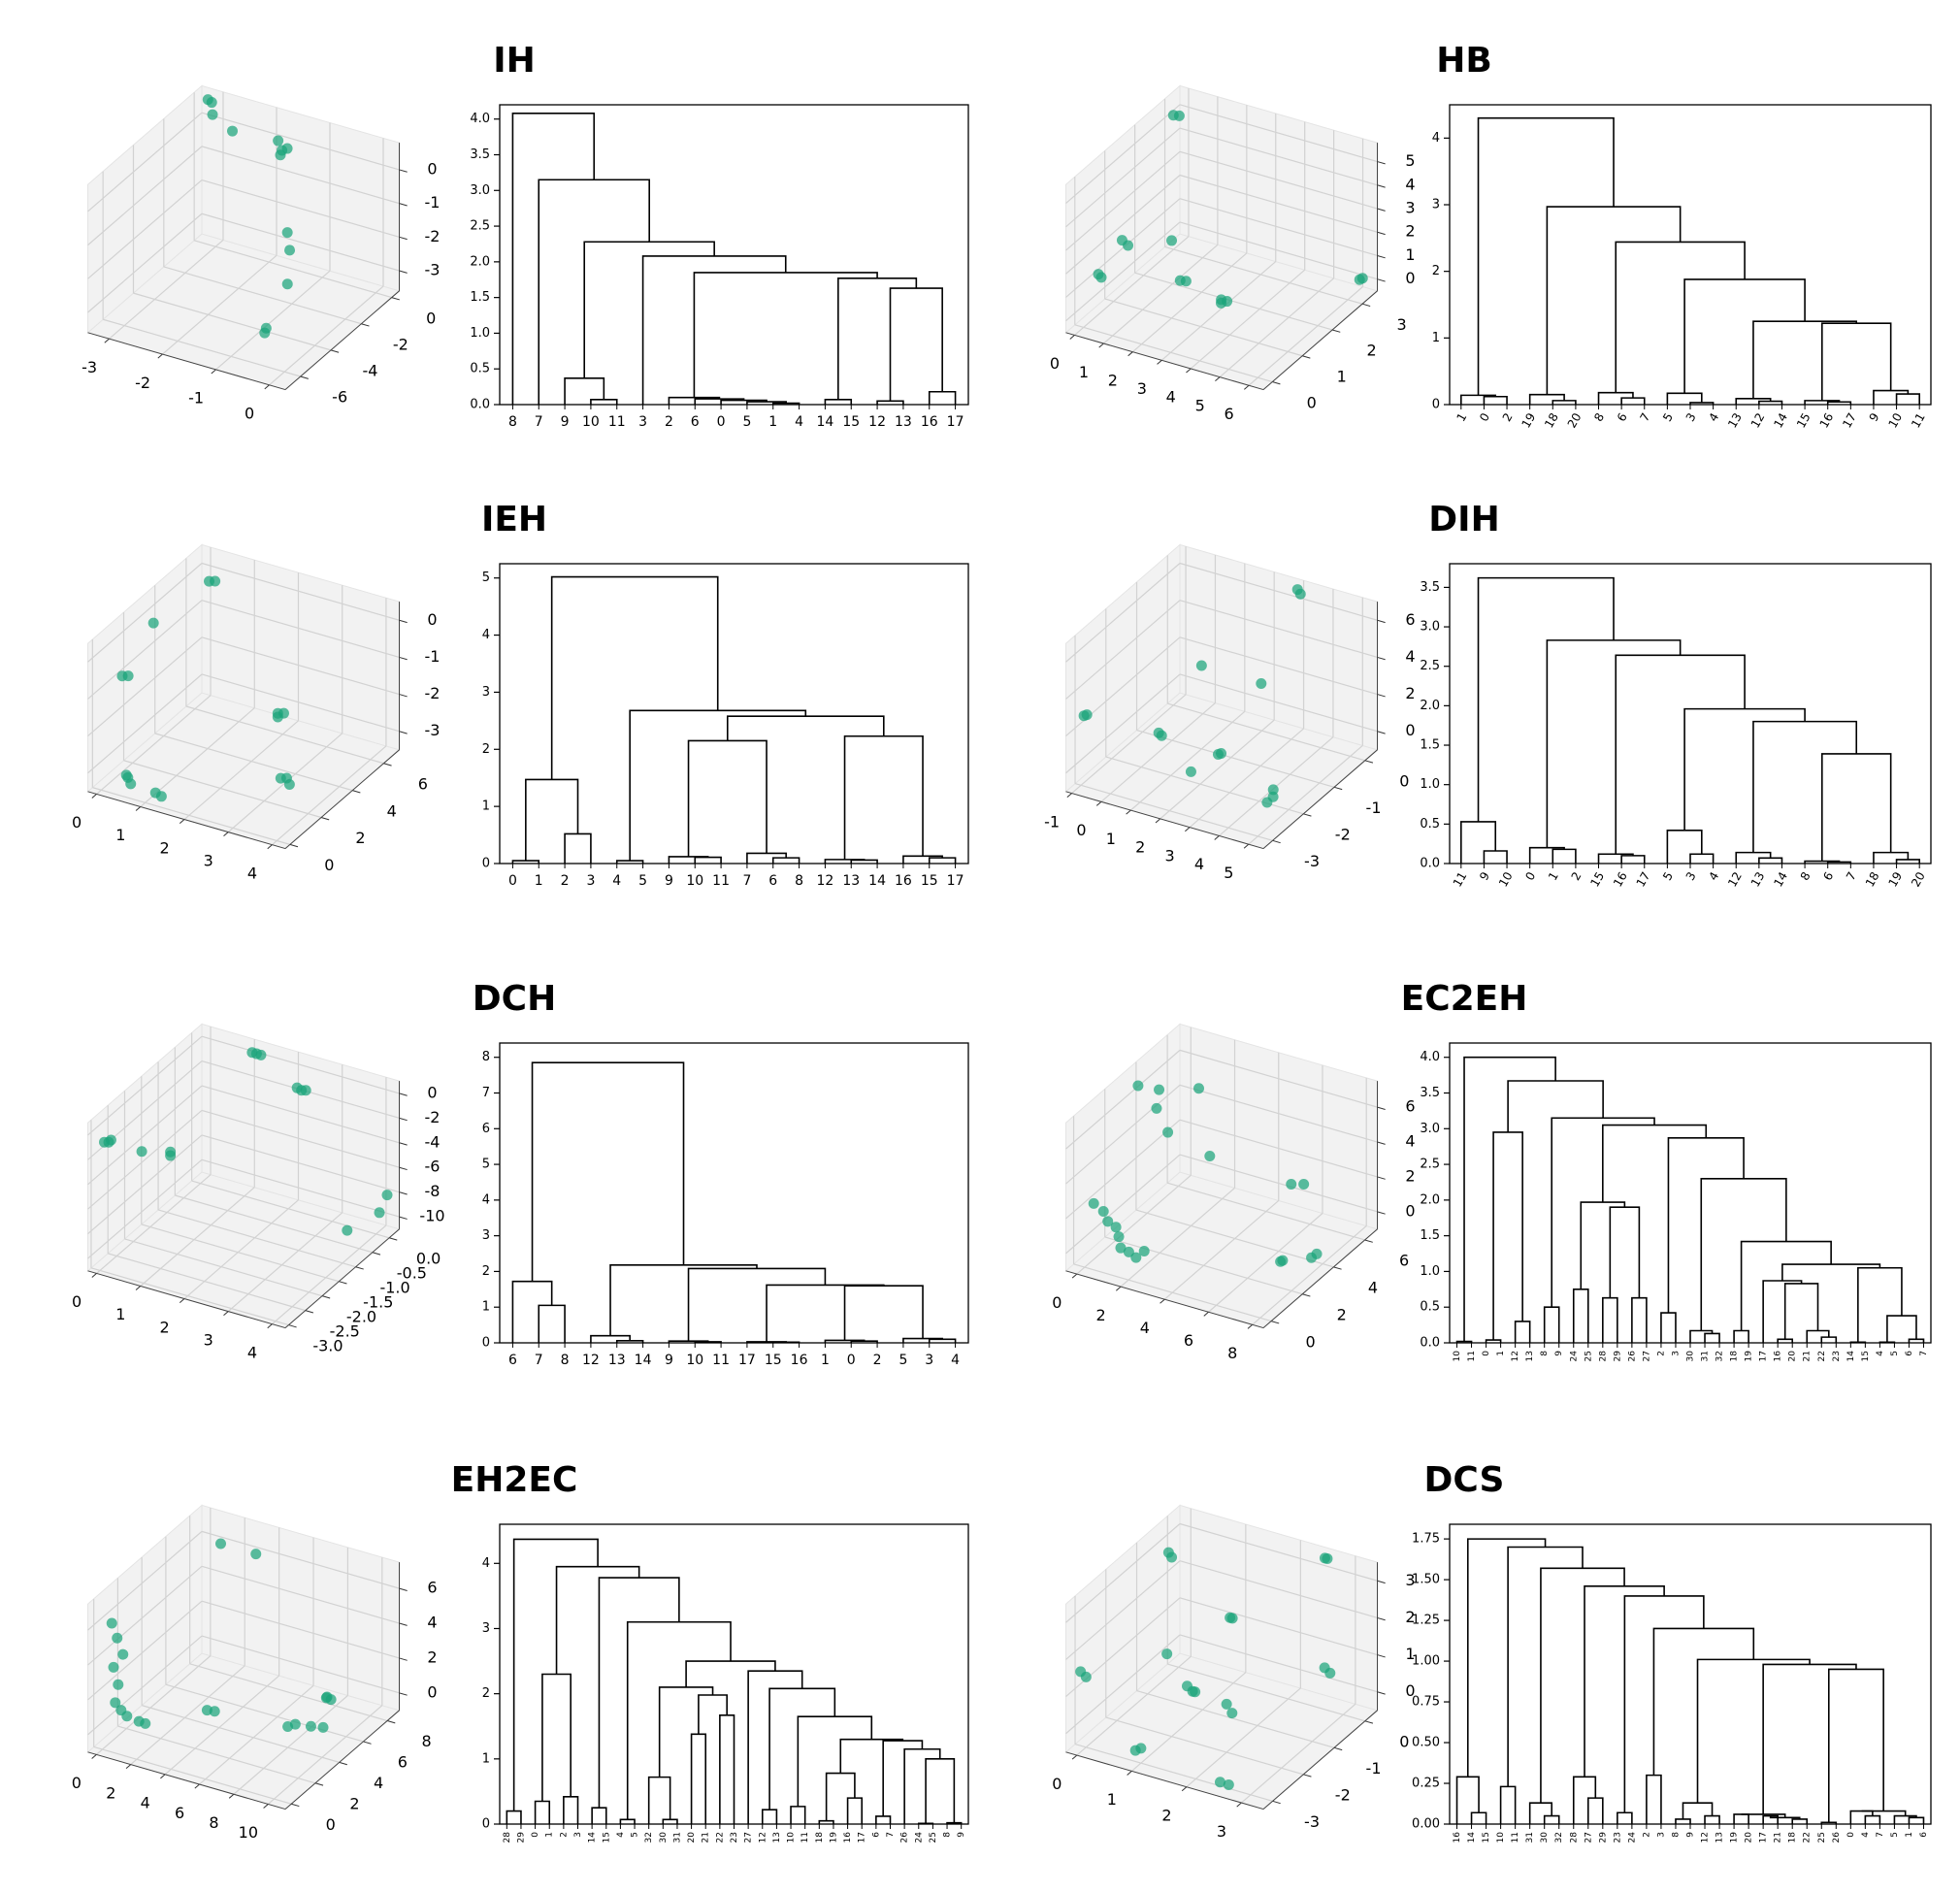  I want to click on tick-label: -3, so click(1312, 1822).